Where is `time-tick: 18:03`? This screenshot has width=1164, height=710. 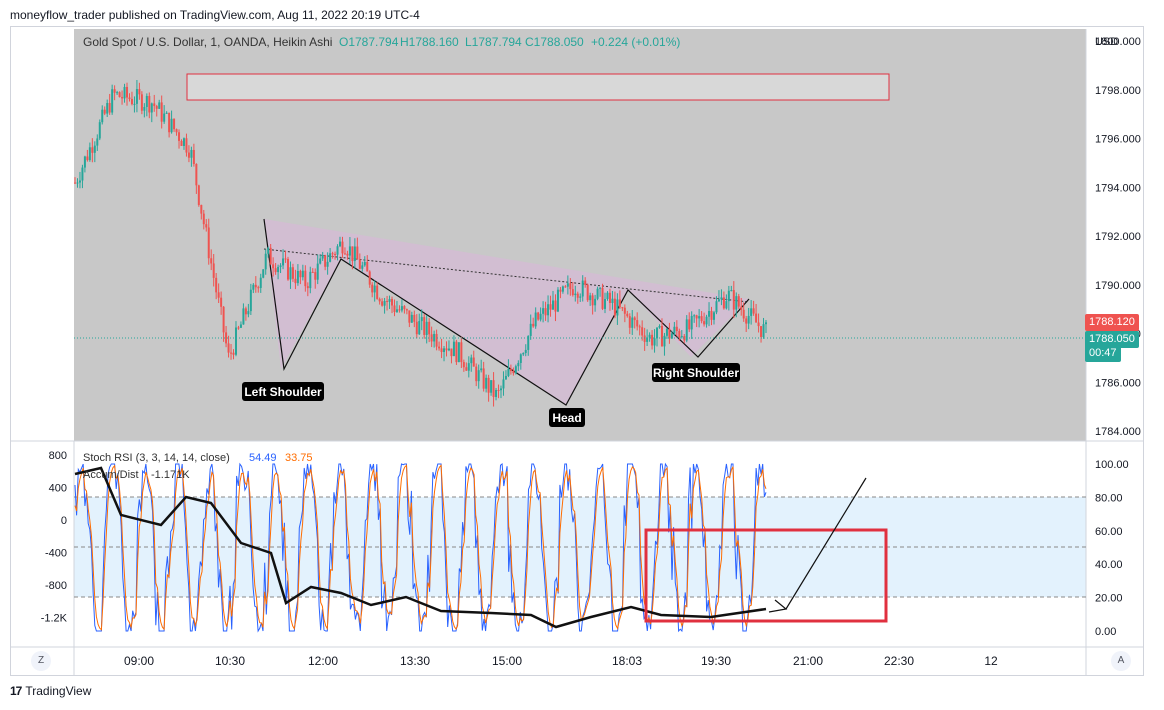 time-tick: 18:03 is located at coordinates (627, 661).